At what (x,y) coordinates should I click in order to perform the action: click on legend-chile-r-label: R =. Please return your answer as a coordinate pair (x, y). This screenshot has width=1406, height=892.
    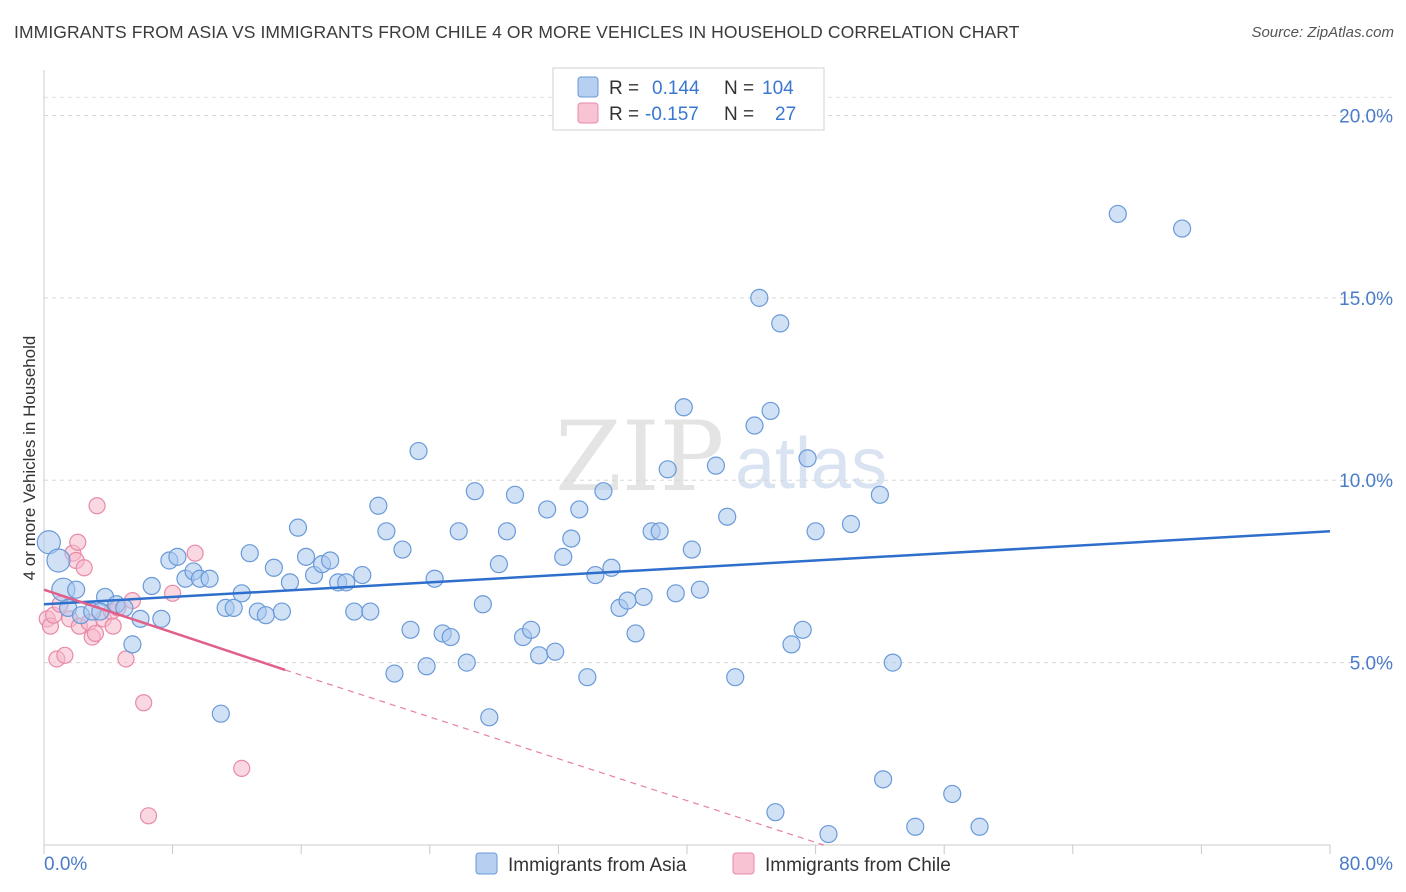
    Looking at the image, I should click on (624, 114).